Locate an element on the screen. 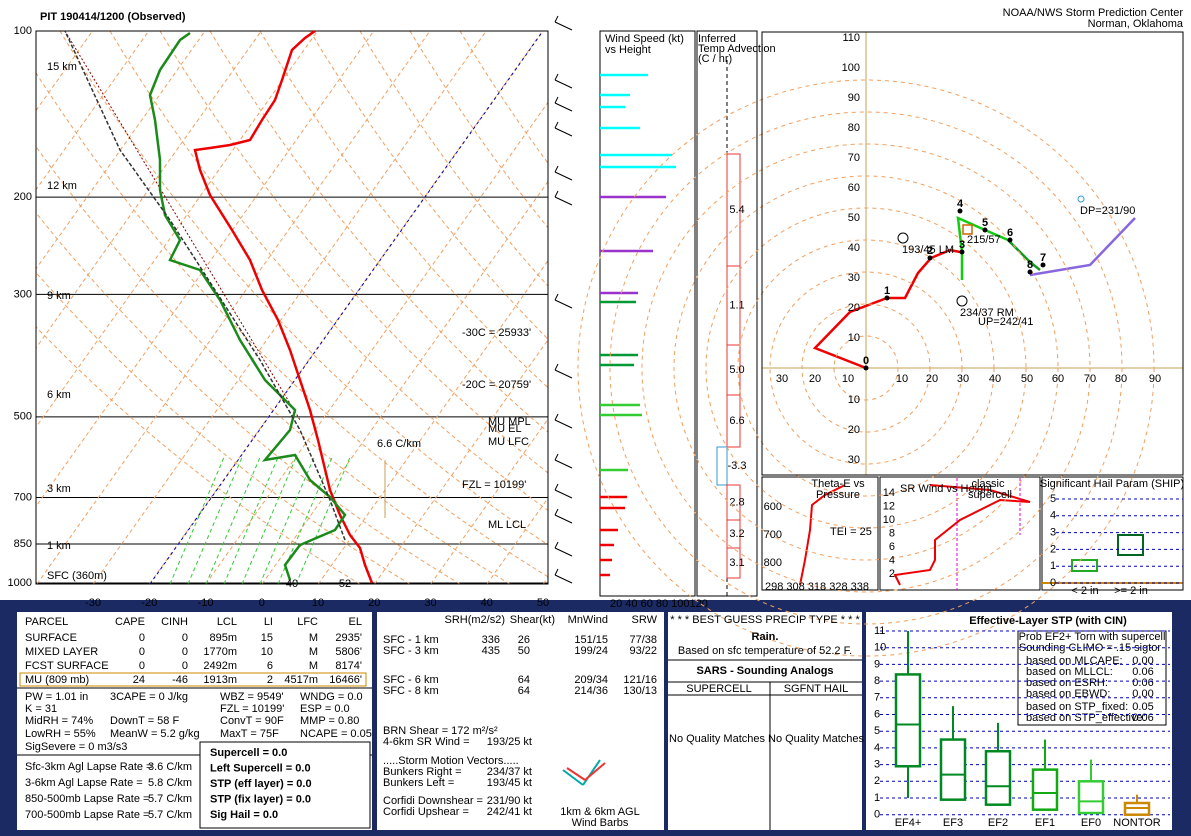  axis-label: 6 is located at coordinates (877, 714).